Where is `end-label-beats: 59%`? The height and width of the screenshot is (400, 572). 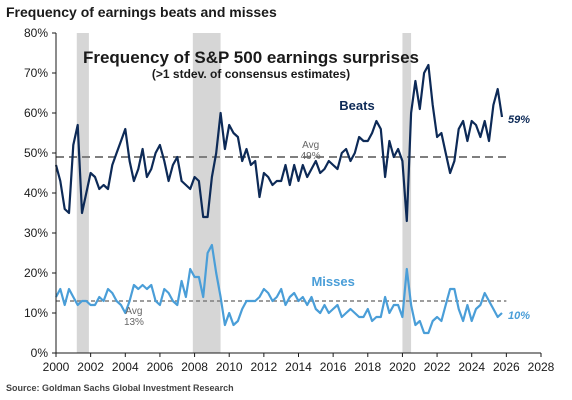
end-label-beats: 59% is located at coordinates (519, 120).